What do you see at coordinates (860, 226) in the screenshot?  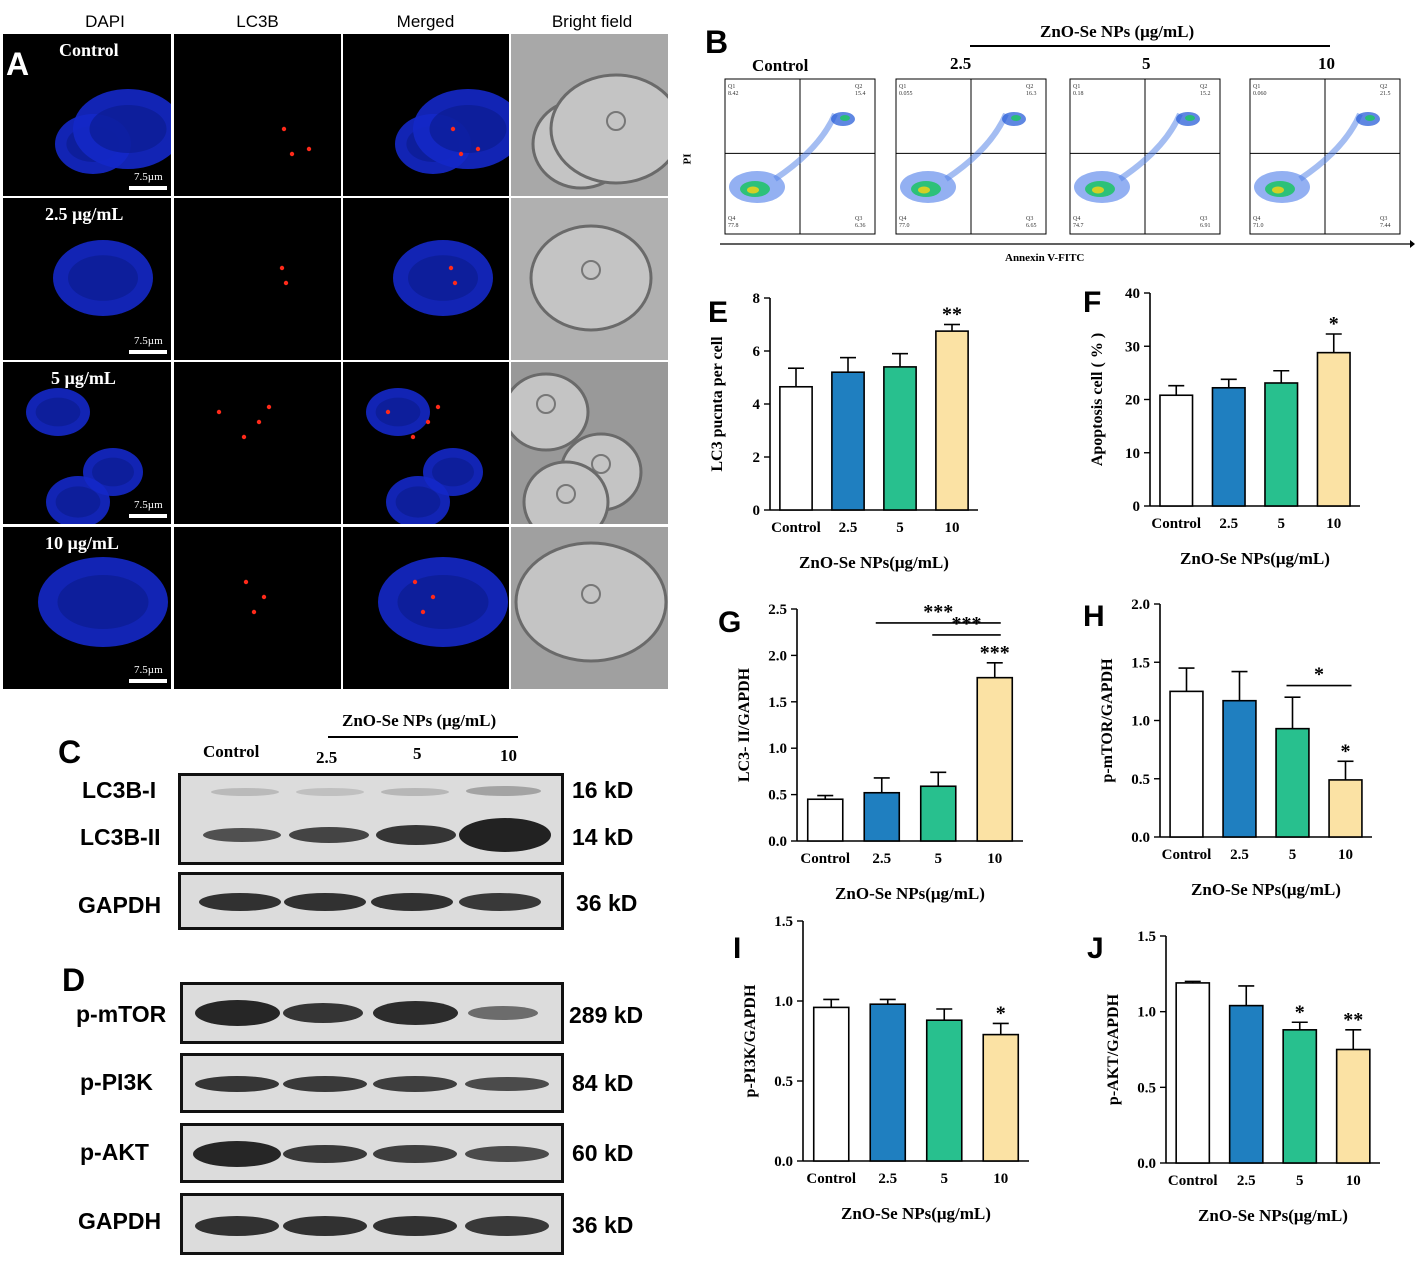 I see `flow-quadrant-value: 6.36` at bounding box center [860, 226].